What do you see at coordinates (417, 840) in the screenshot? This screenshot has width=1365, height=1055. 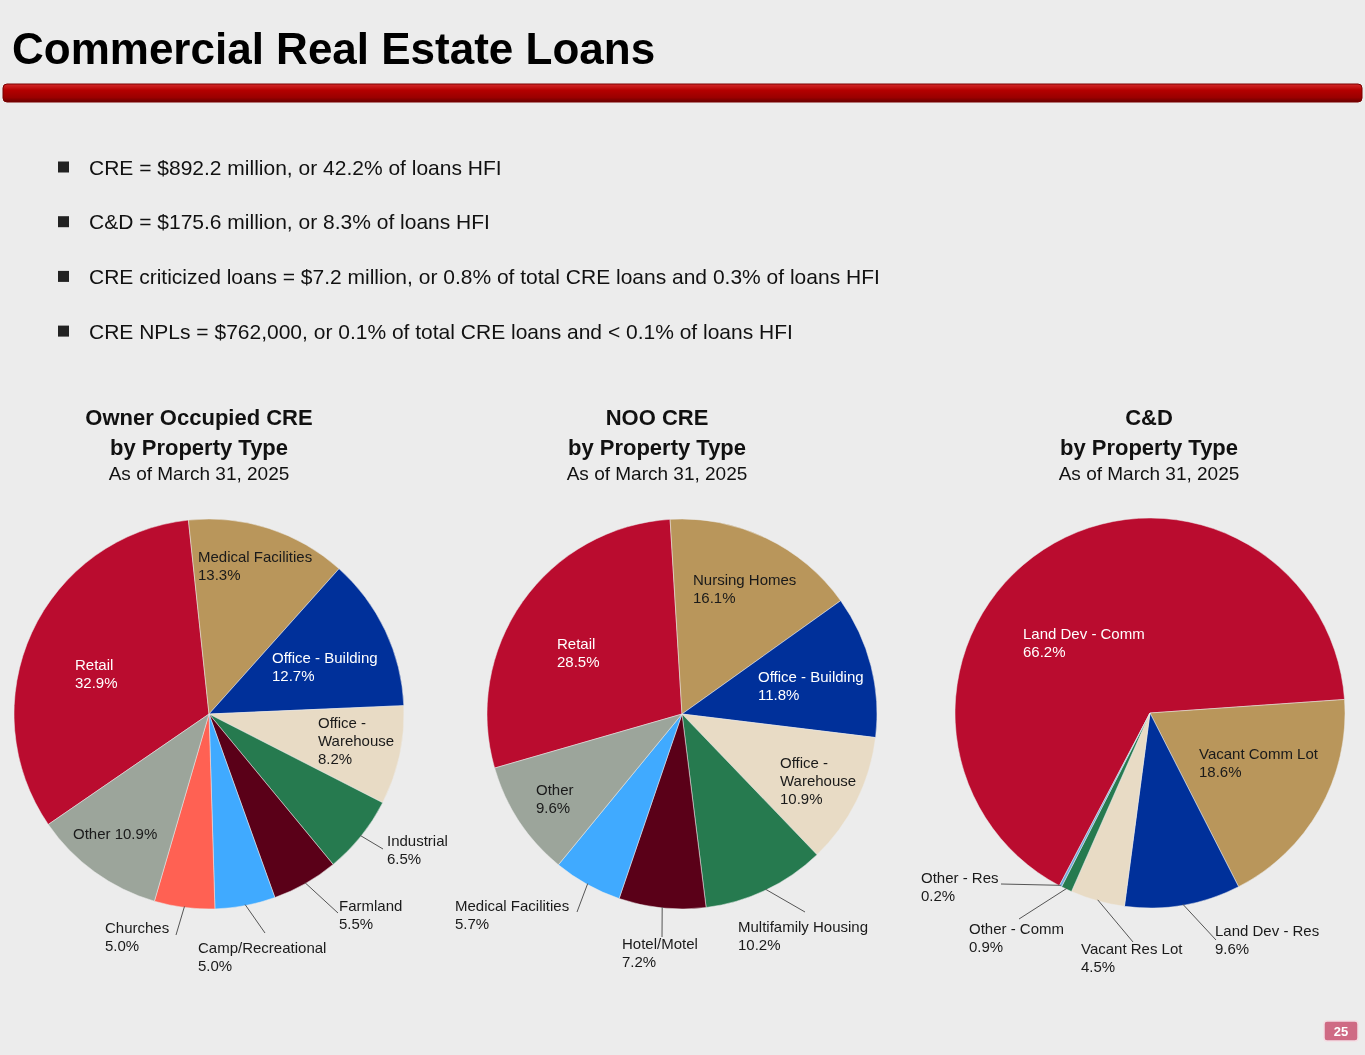 I see `slice-label: Industrial` at bounding box center [417, 840].